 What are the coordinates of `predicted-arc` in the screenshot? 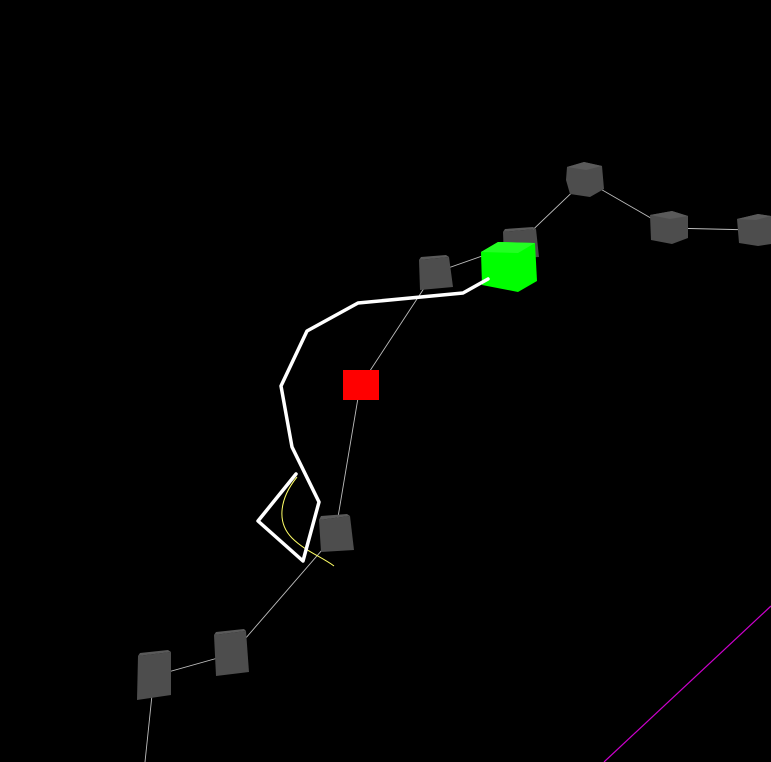 It's located at (308, 521).